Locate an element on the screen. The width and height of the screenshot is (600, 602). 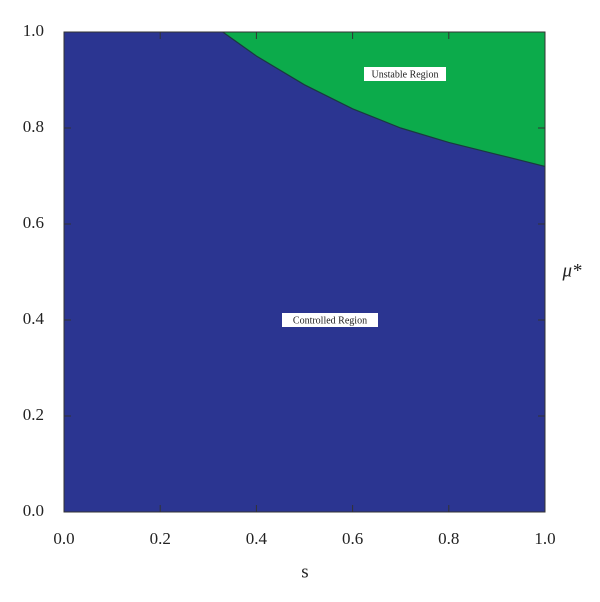
x-tick-label: 0.8 is located at coordinates (448, 538).